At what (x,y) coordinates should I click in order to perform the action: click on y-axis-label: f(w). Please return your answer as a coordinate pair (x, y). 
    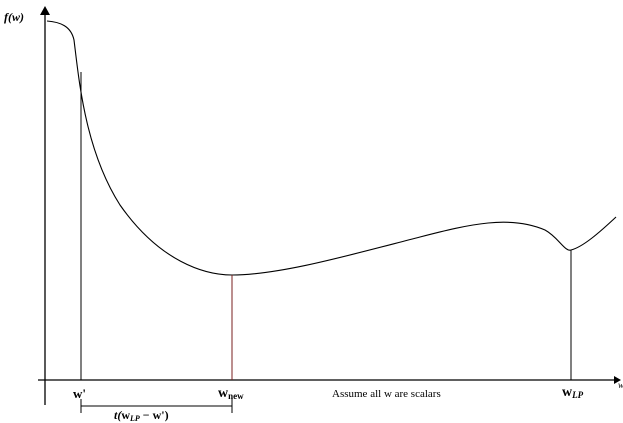
    Looking at the image, I should click on (14, 17).